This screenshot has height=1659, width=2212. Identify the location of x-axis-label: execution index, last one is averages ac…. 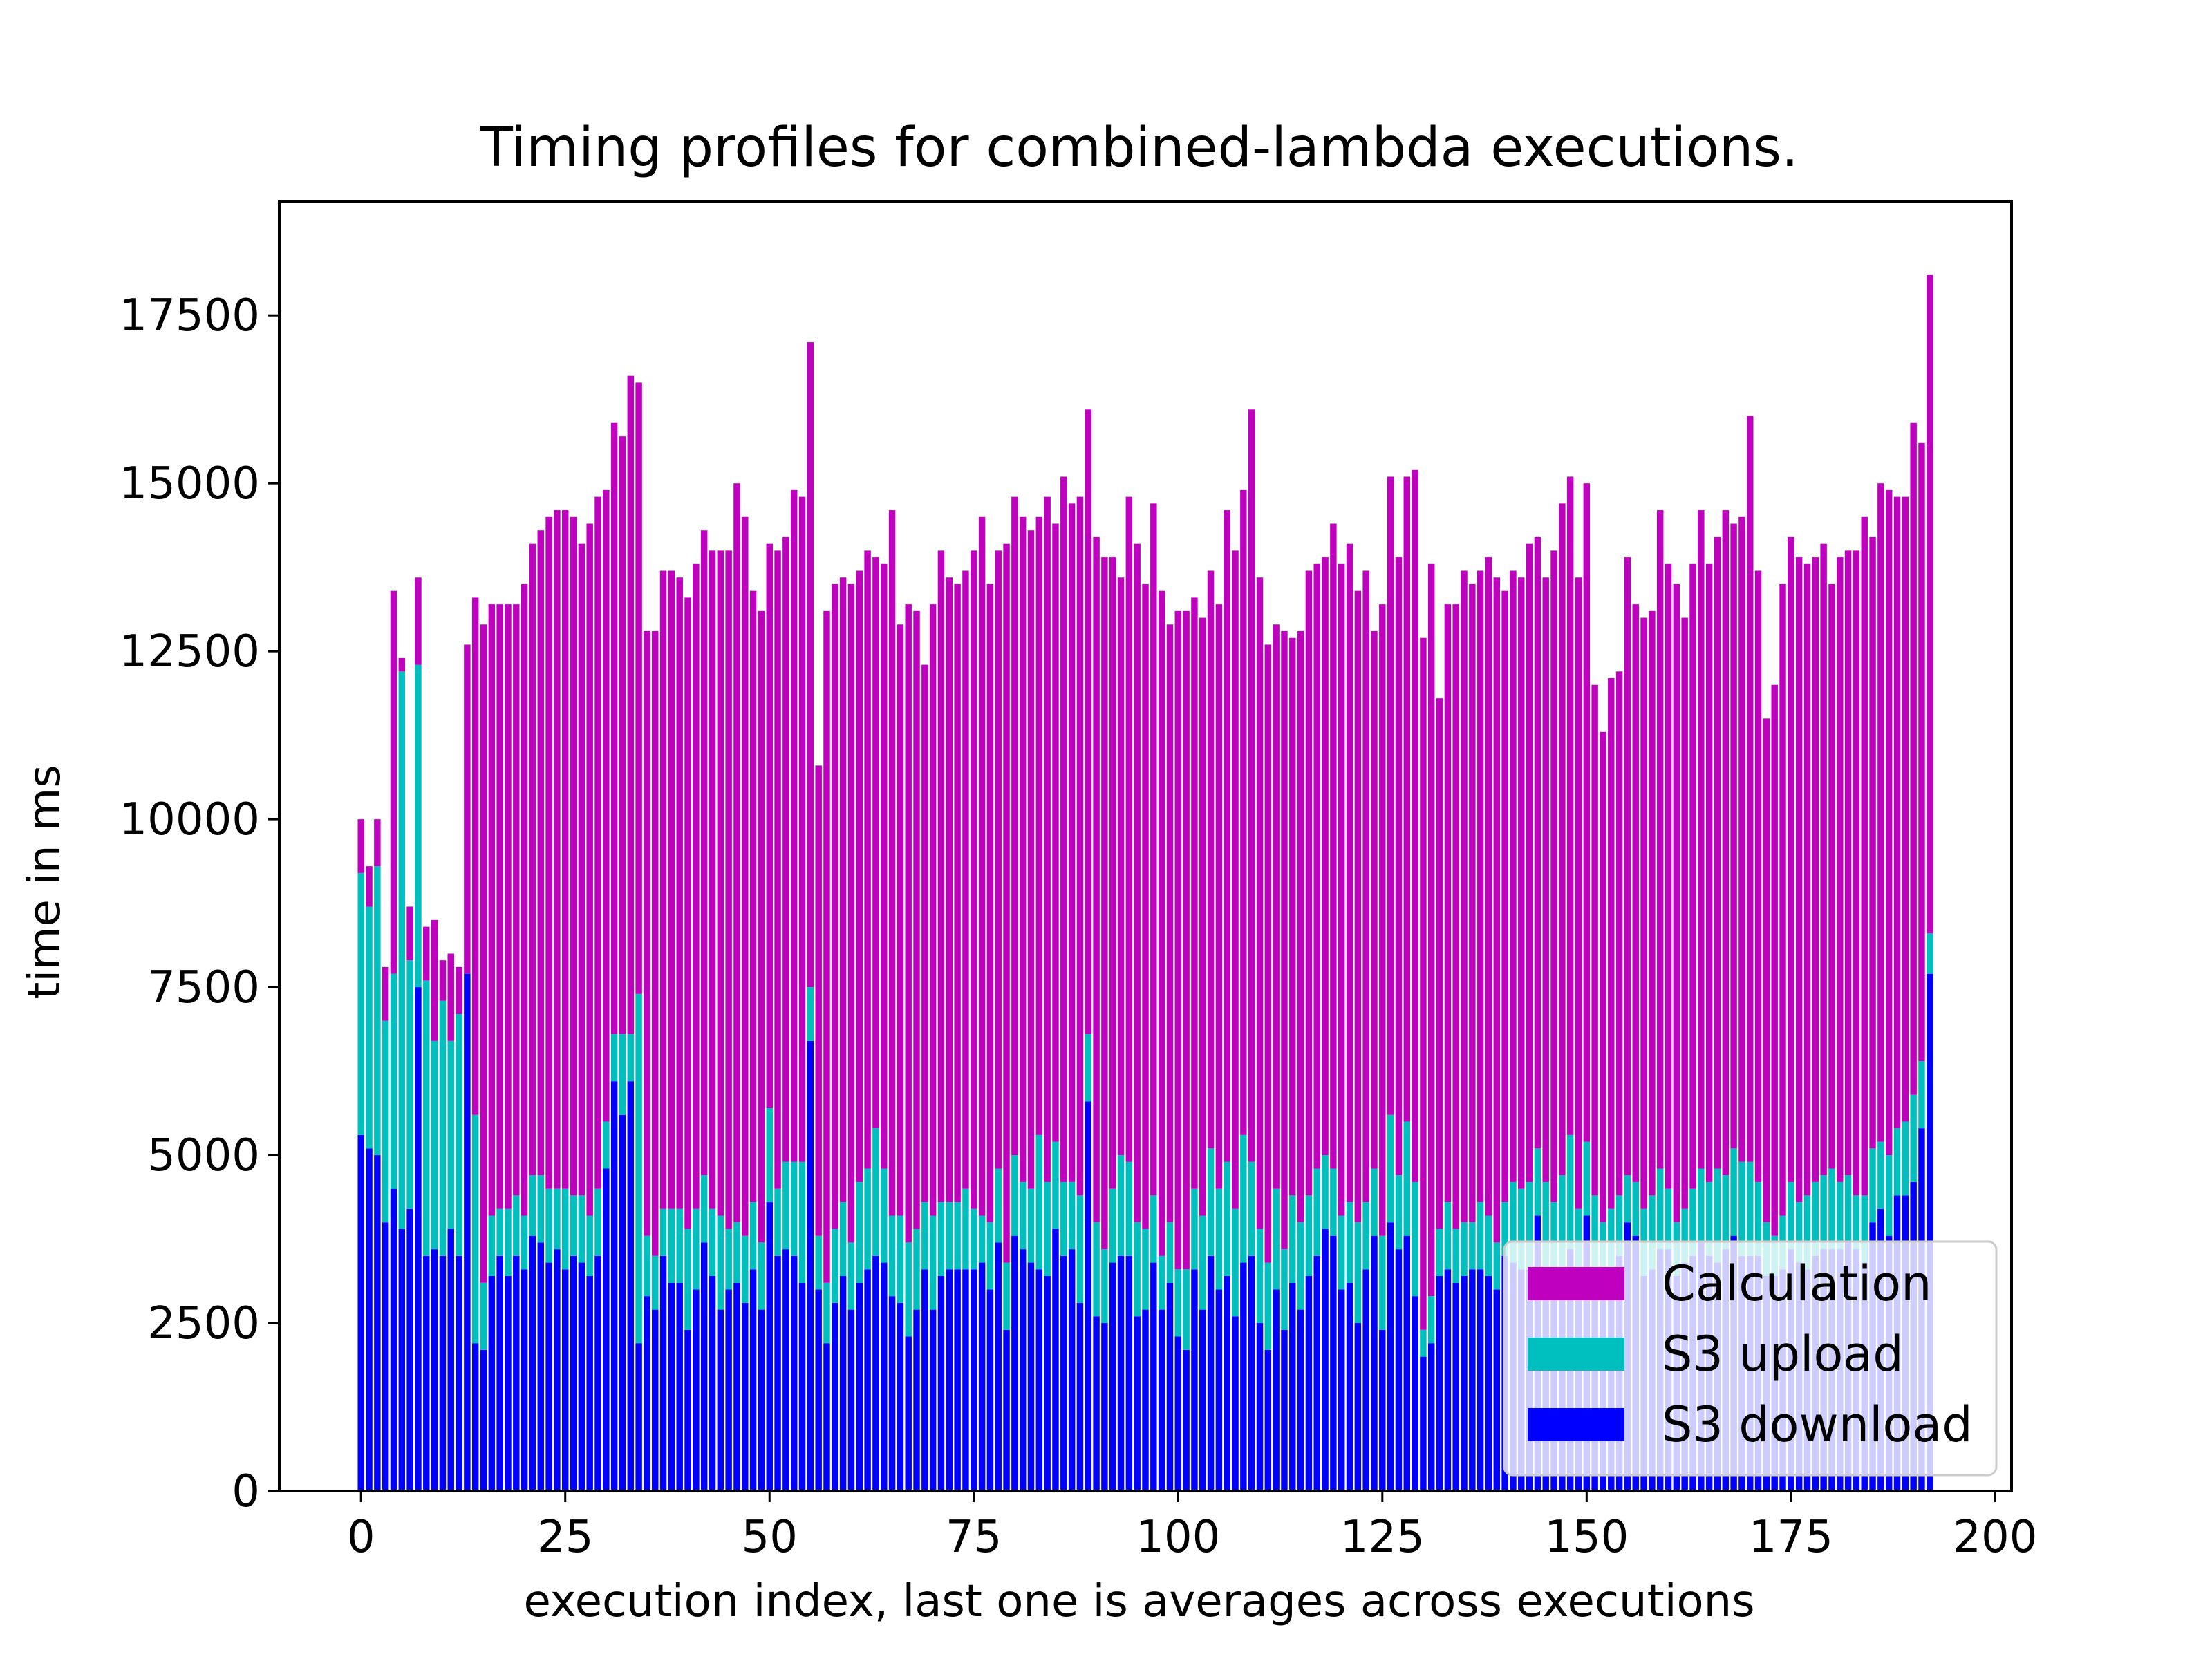
(1138, 1601).